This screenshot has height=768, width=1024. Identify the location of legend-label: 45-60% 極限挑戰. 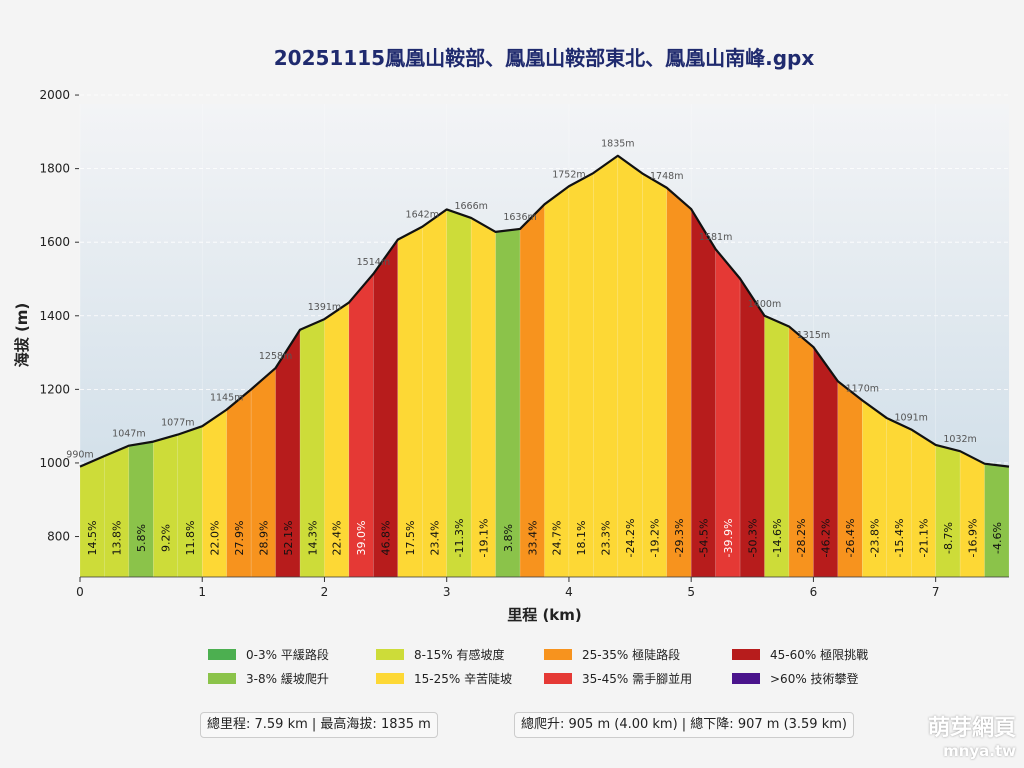
(819, 655).